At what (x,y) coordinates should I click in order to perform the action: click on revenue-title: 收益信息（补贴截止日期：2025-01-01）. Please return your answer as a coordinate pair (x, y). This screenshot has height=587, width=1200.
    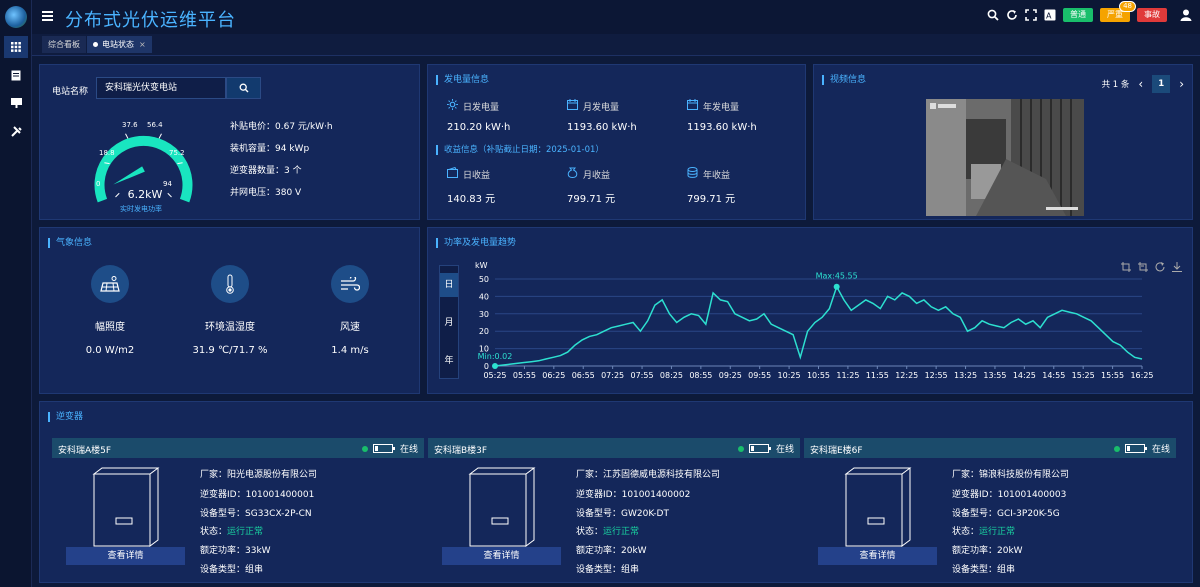
    Looking at the image, I should click on (520, 150).